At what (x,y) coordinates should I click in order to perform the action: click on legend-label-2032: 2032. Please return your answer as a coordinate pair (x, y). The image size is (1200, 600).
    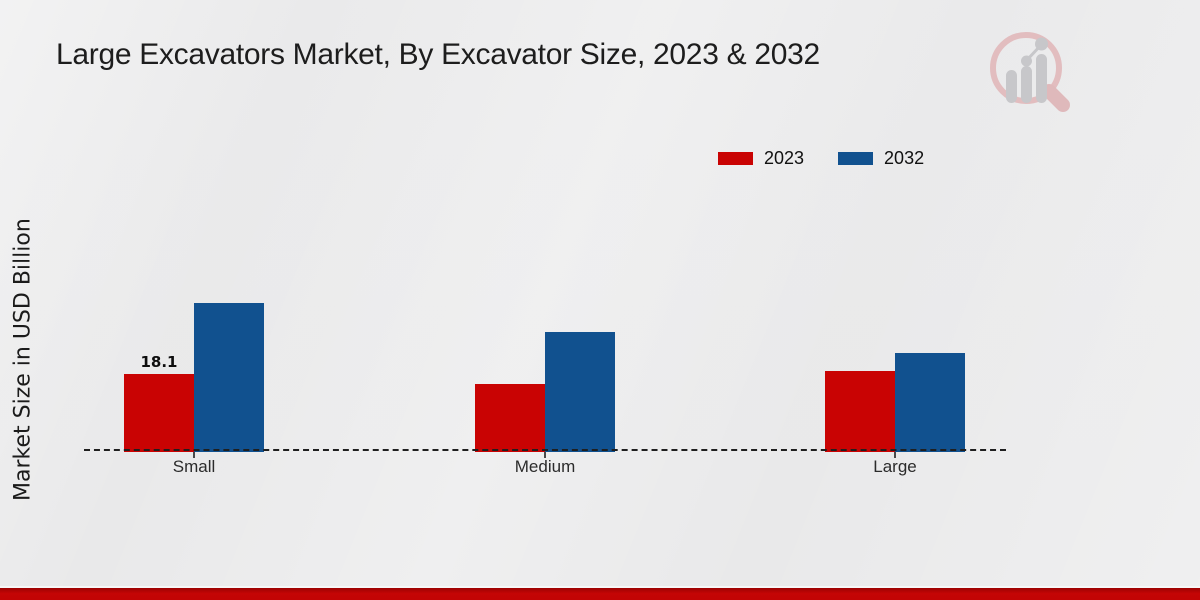
    Looking at the image, I should click on (904, 158).